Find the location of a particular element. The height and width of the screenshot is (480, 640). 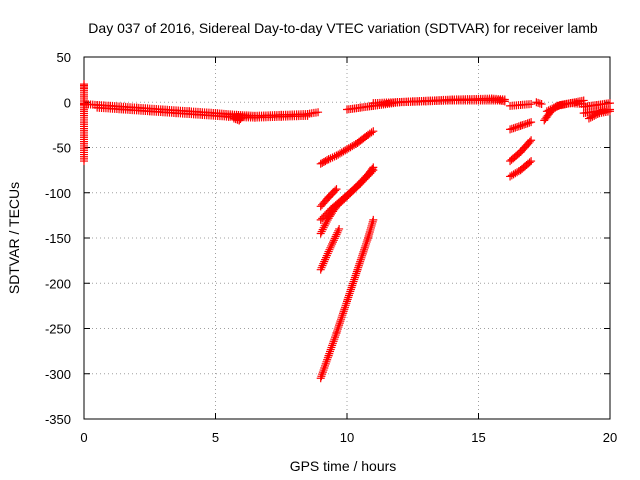

x-tick-label: 15 is located at coordinates (478, 437).